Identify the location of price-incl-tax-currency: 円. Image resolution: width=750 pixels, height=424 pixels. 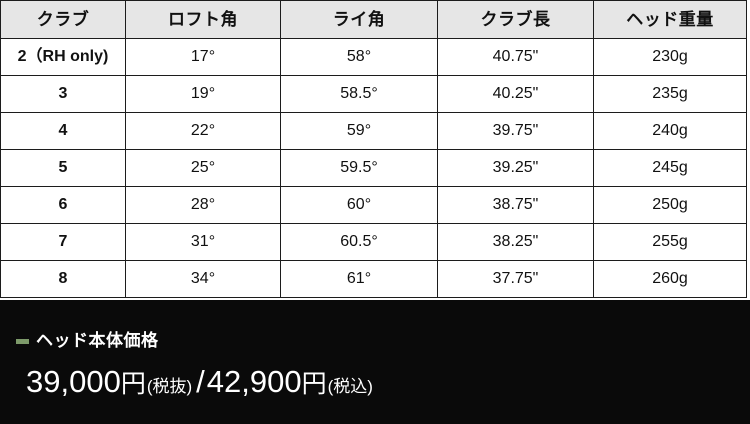
(314, 384).